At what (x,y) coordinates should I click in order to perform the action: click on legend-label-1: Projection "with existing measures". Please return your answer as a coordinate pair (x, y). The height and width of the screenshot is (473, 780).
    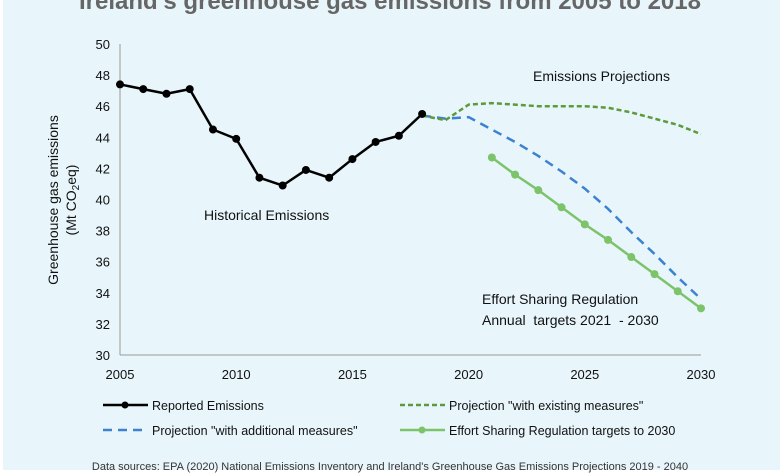
    Looking at the image, I should click on (546, 406).